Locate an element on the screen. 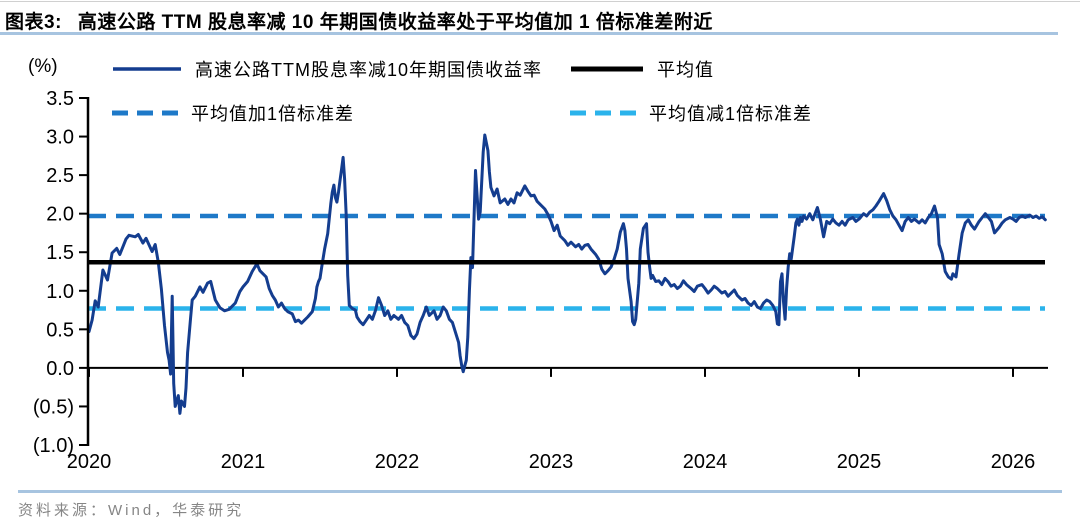 The width and height of the screenshot is (1080, 528). y-tick-label: 3.5 is located at coordinates (60, 99).